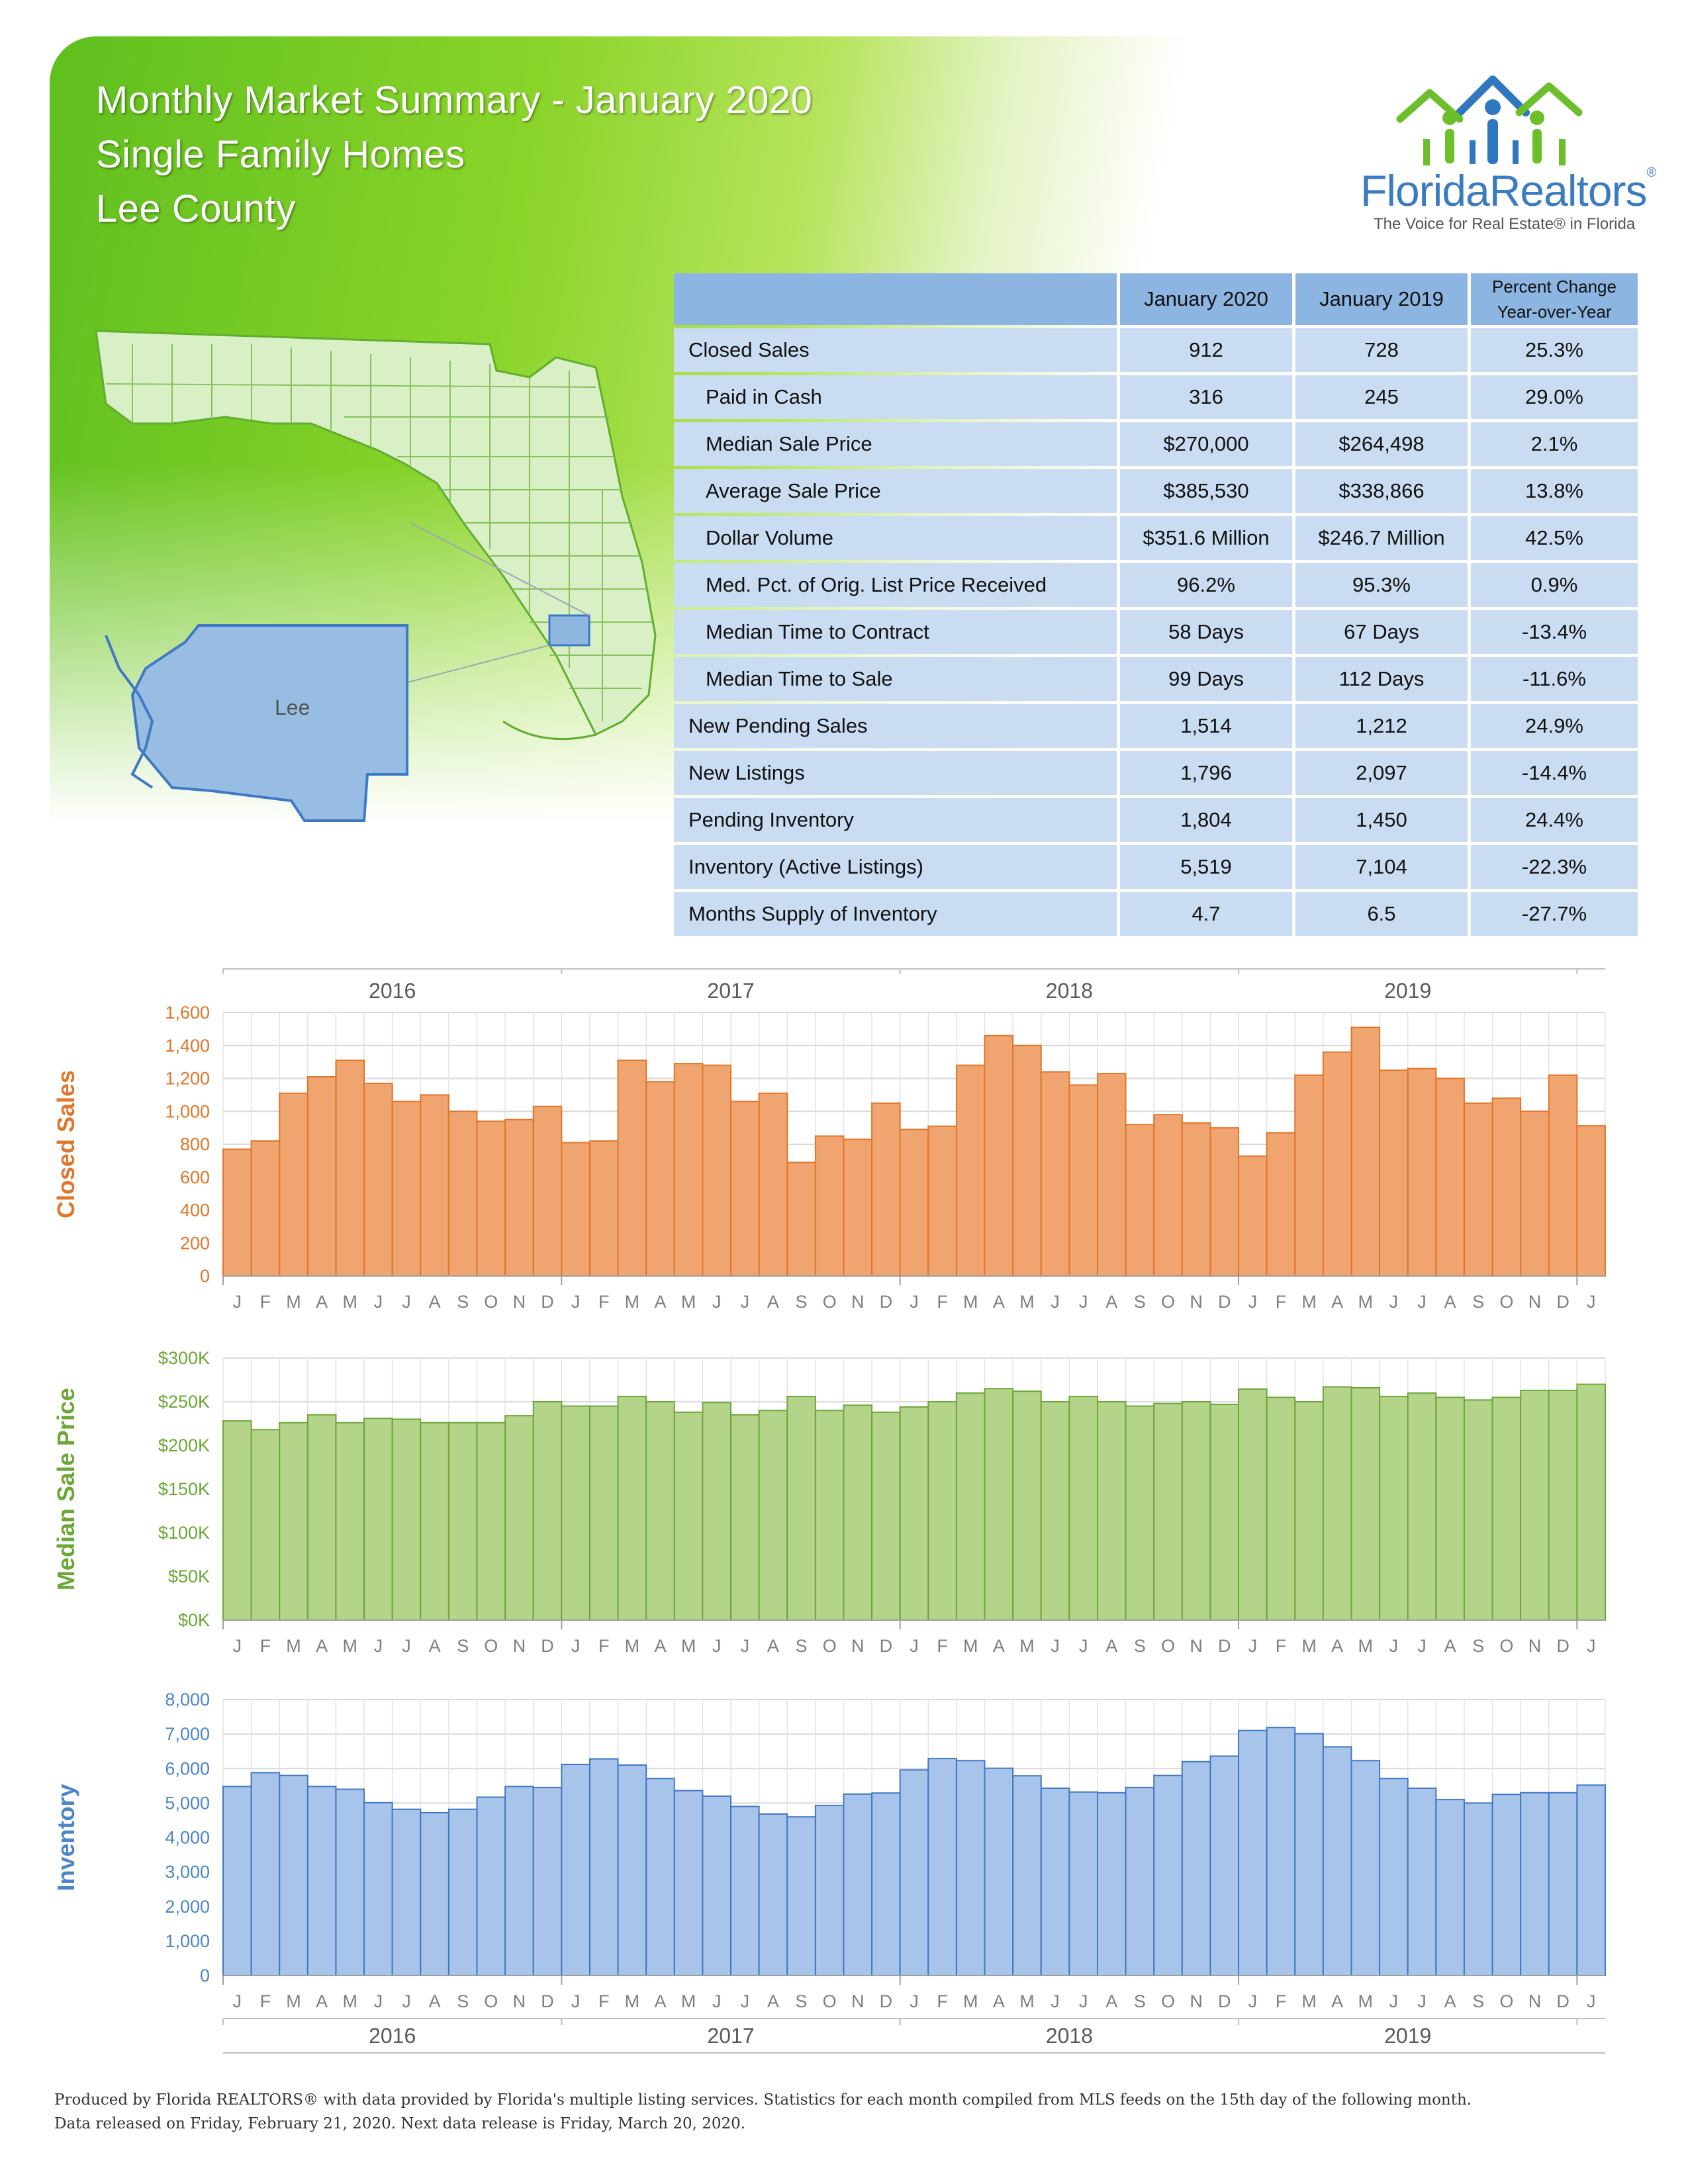 The image size is (1688, 2184). I want to click on y-axis-label: Inventory, so click(65, 1837).